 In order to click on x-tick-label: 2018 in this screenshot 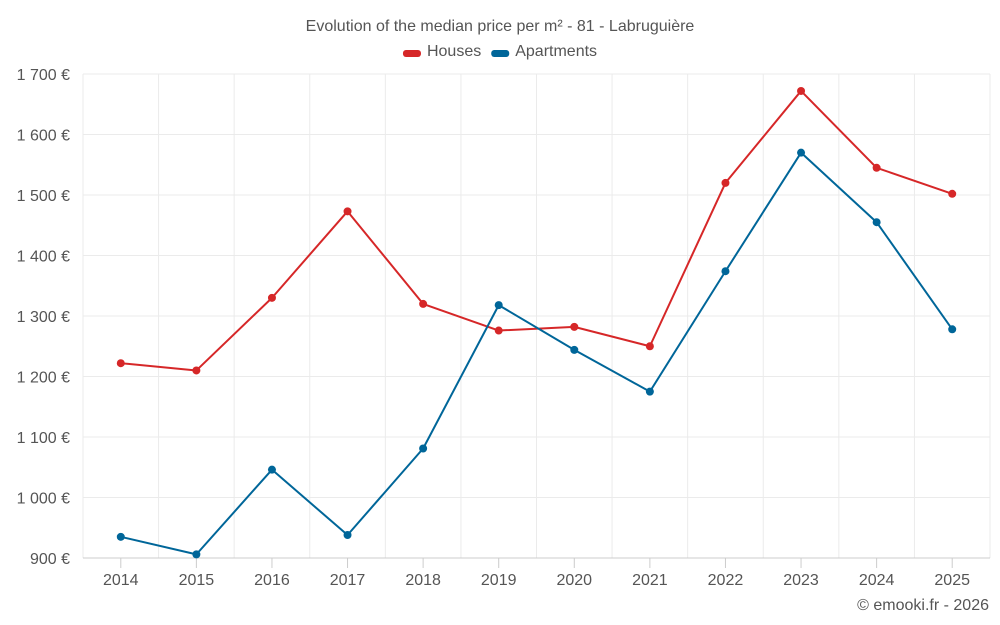, I will do `click(423, 580)`.